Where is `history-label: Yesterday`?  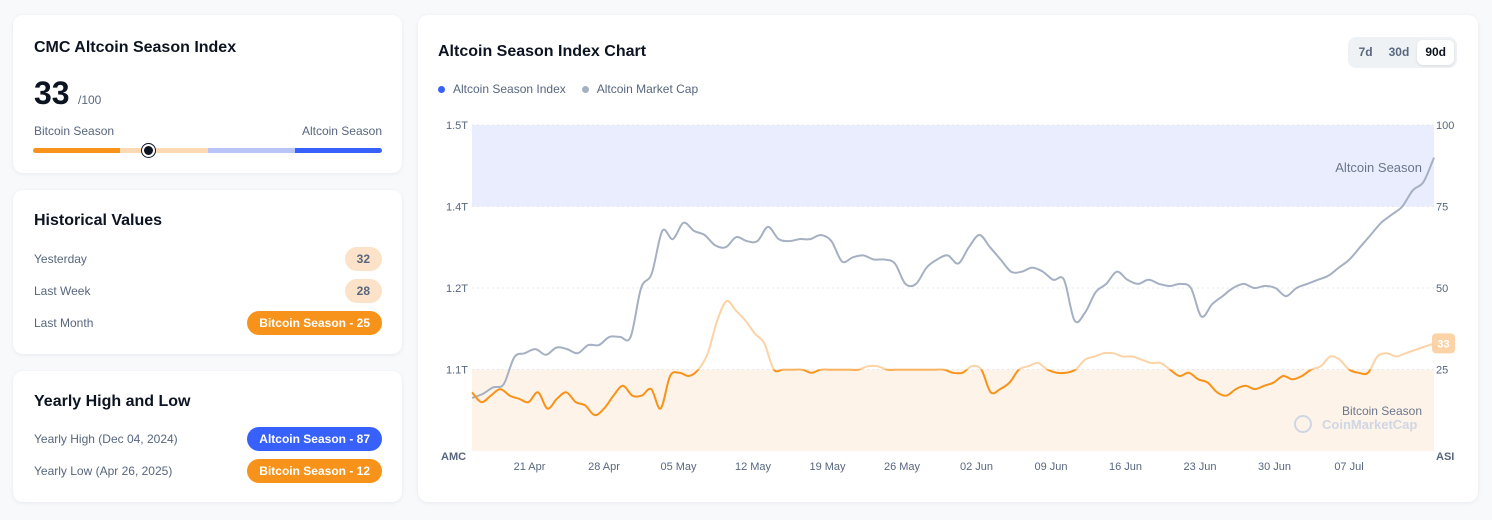 history-label: Yesterday is located at coordinates (60, 259).